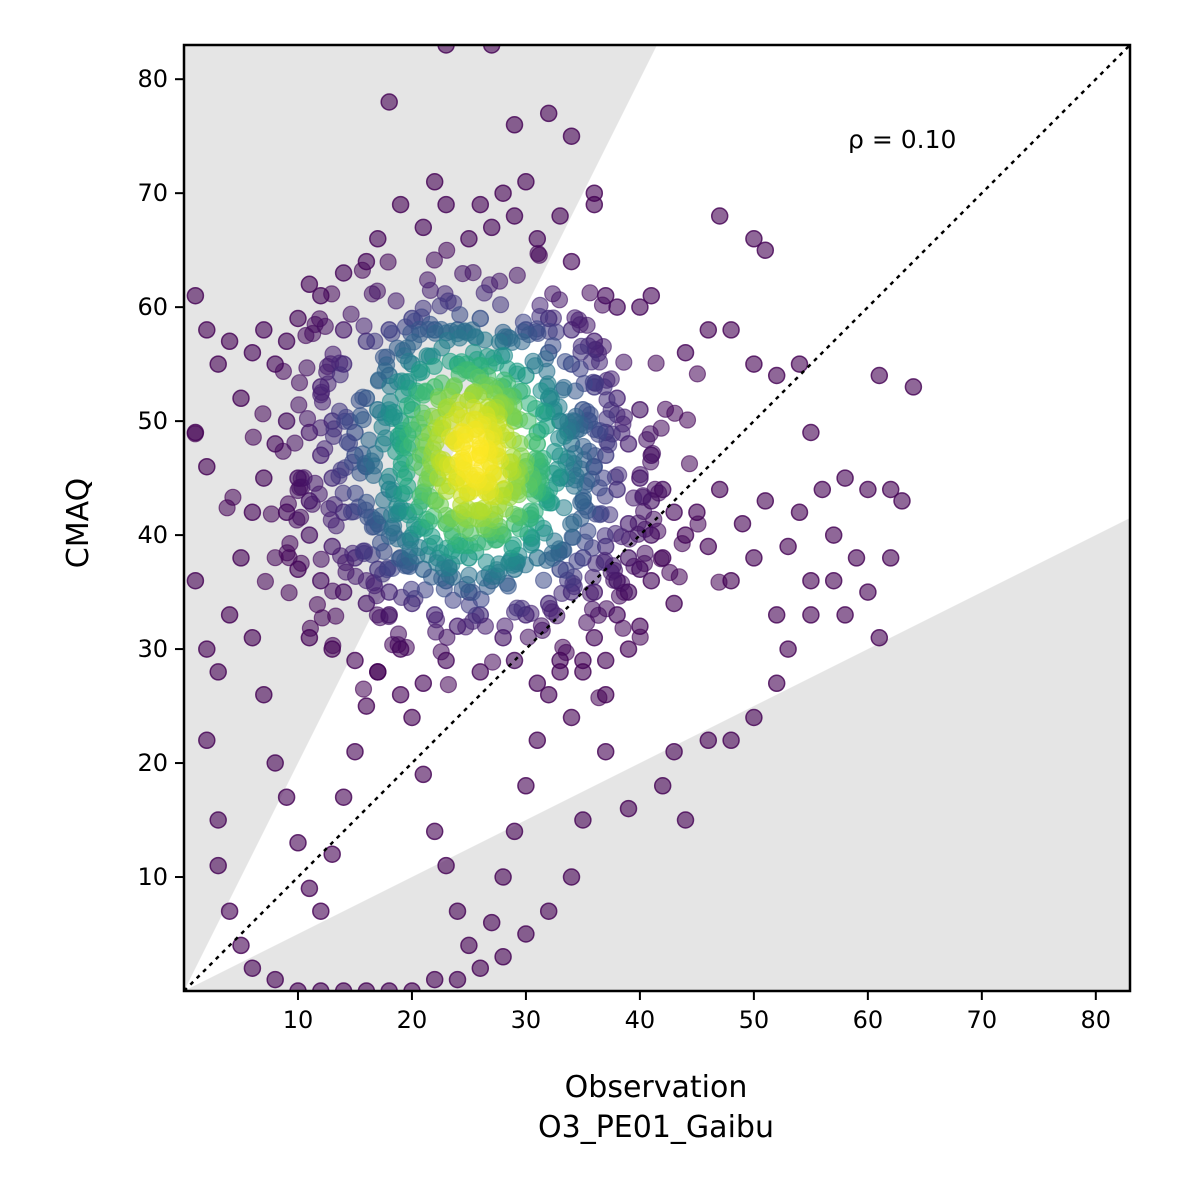  What do you see at coordinates (868, 1020) in the screenshot?
I see `x-tick-label: 60` at bounding box center [868, 1020].